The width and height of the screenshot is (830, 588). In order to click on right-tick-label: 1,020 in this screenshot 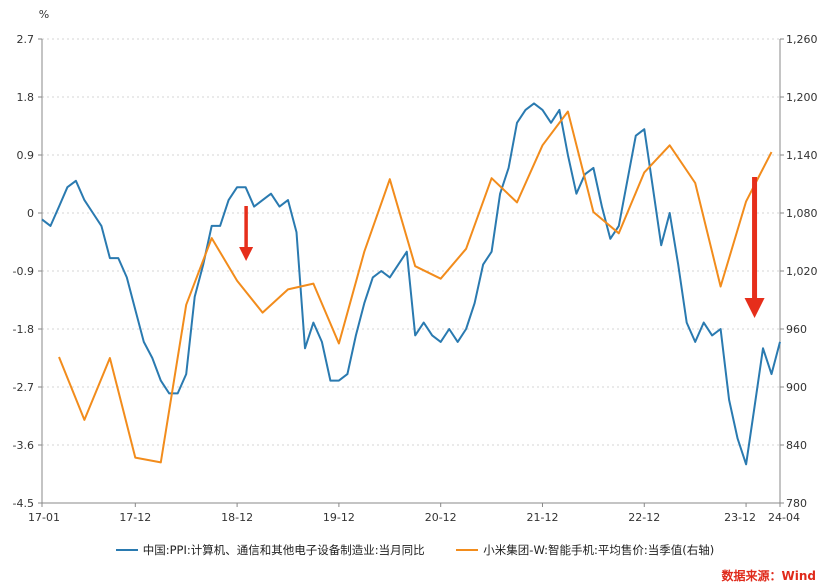, I will do `click(802, 271)`.